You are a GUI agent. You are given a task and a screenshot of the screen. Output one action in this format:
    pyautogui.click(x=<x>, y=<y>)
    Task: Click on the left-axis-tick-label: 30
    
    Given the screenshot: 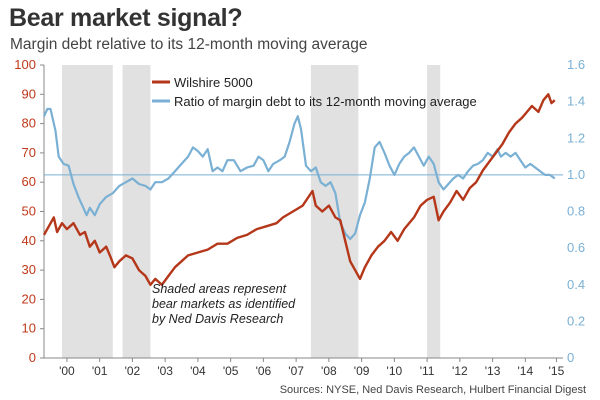 What is the action you would take?
    pyautogui.click(x=29, y=269)
    